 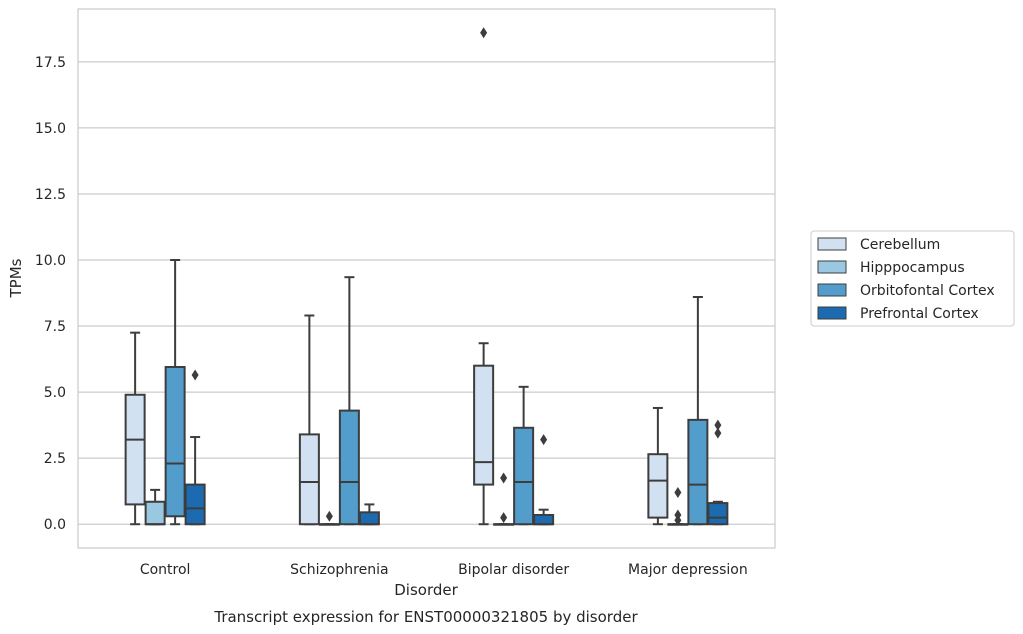 What do you see at coordinates (927, 291) in the screenshot?
I see `legend-label: Orbitofontal Cortex` at bounding box center [927, 291].